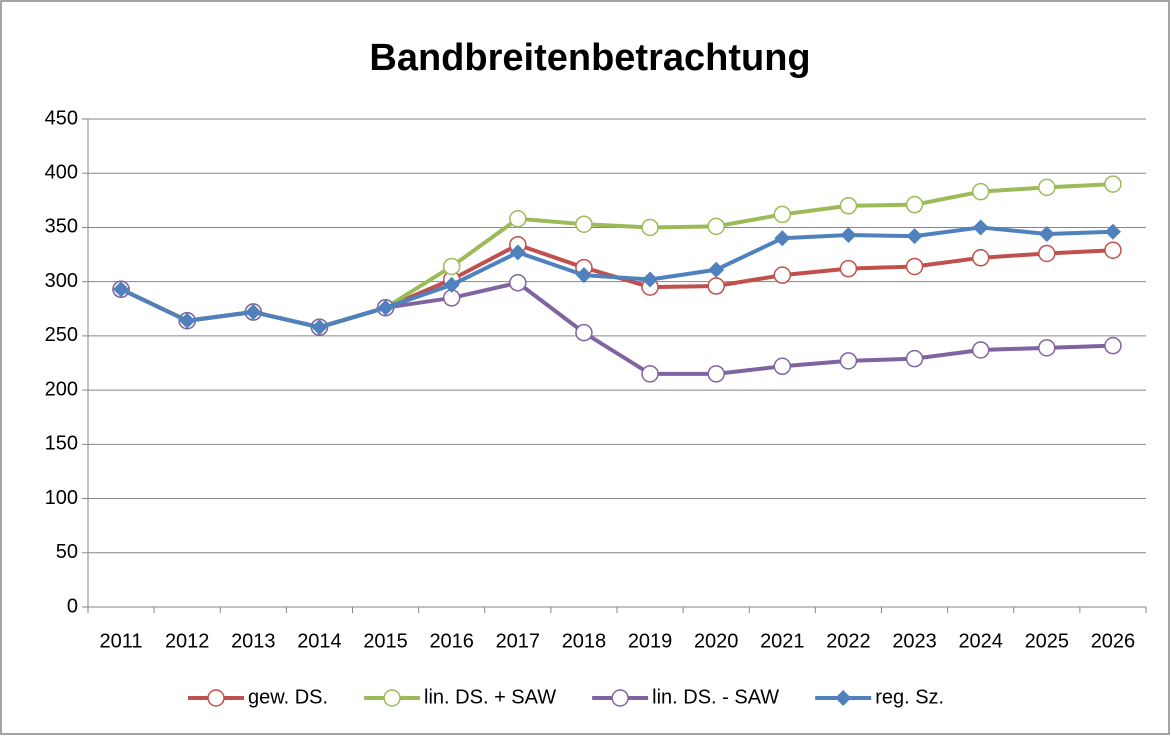 Image resolution: width=1171 pixels, height=741 pixels. I want to click on chart-title: Bandbreitenbetrachtung, so click(589, 58).